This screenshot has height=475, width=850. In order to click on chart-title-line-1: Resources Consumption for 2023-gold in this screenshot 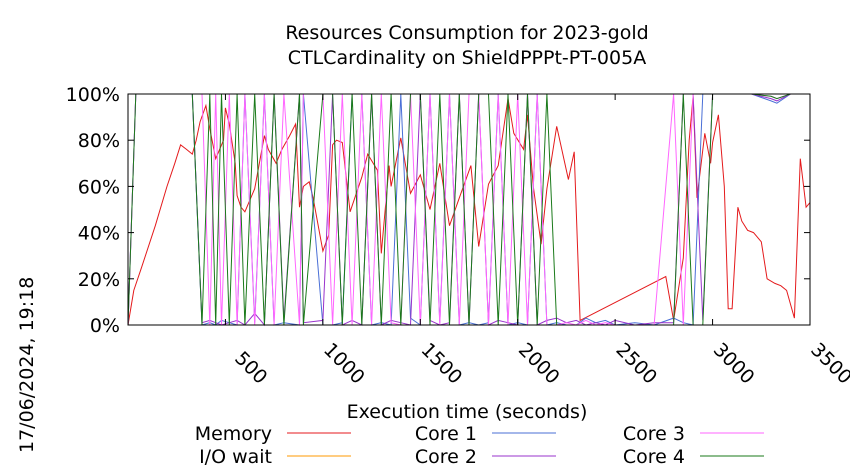, I will do `click(466, 33)`.